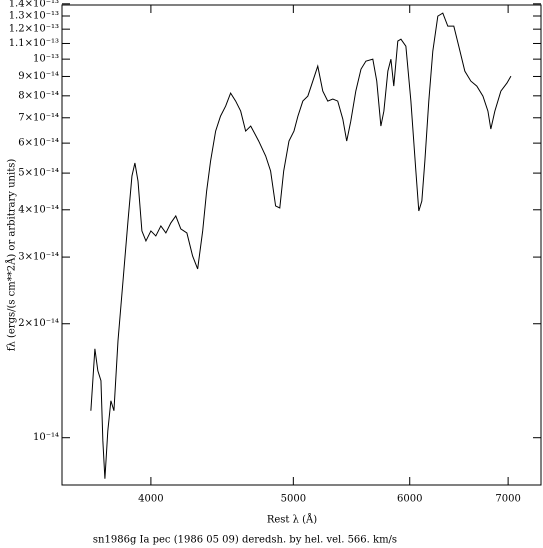 This screenshot has width=543, height=548. What do you see at coordinates (46, 59) in the screenshot?
I see `y-tick-label: 10⁻¹³` at bounding box center [46, 59].